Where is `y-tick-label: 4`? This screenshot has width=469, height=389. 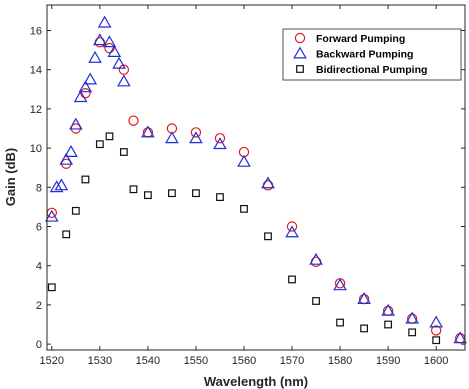 y-tick-label: 4 is located at coordinates (39, 267).